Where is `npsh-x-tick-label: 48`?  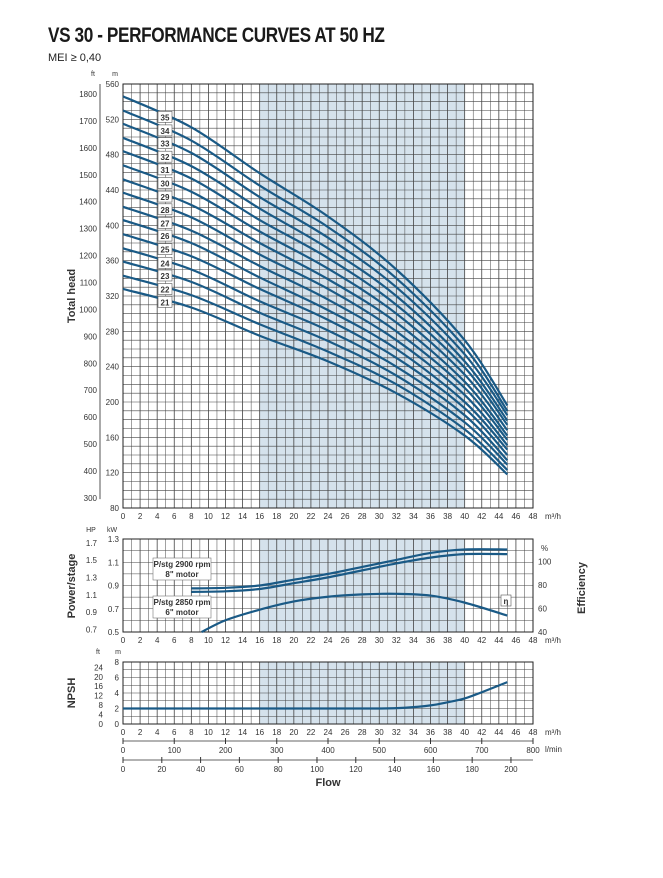
npsh-x-tick-label: 48 is located at coordinates (533, 732).